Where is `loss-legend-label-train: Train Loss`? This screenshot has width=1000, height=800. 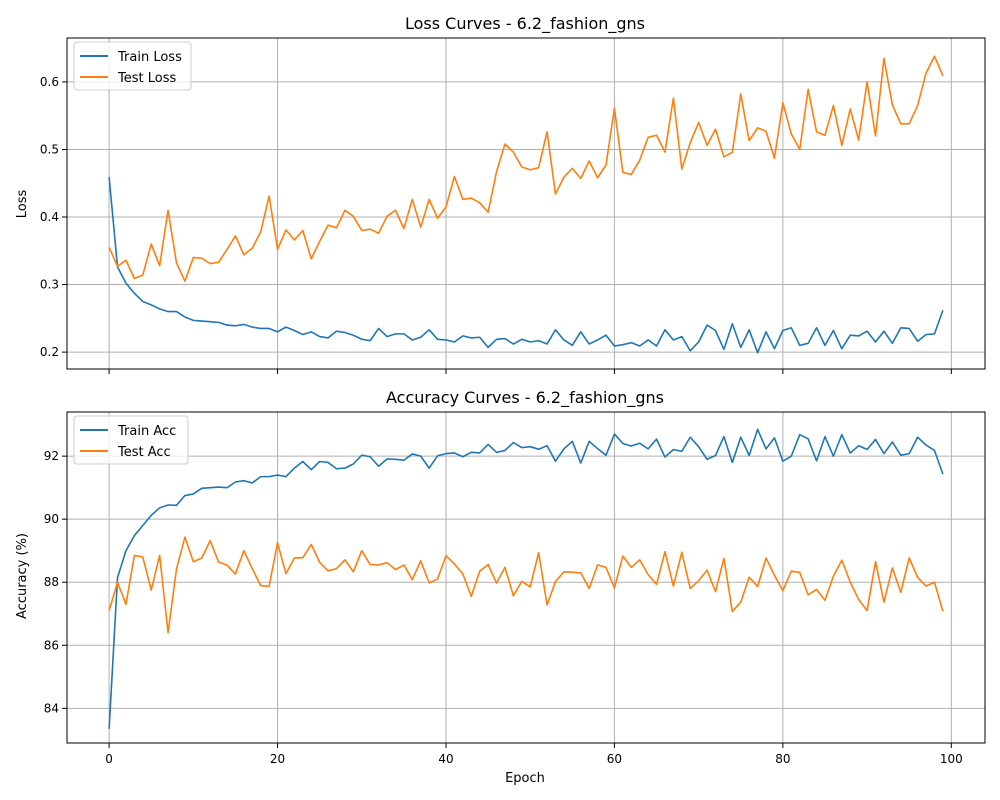
loss-legend-label-train: Train Loss is located at coordinates (149, 57).